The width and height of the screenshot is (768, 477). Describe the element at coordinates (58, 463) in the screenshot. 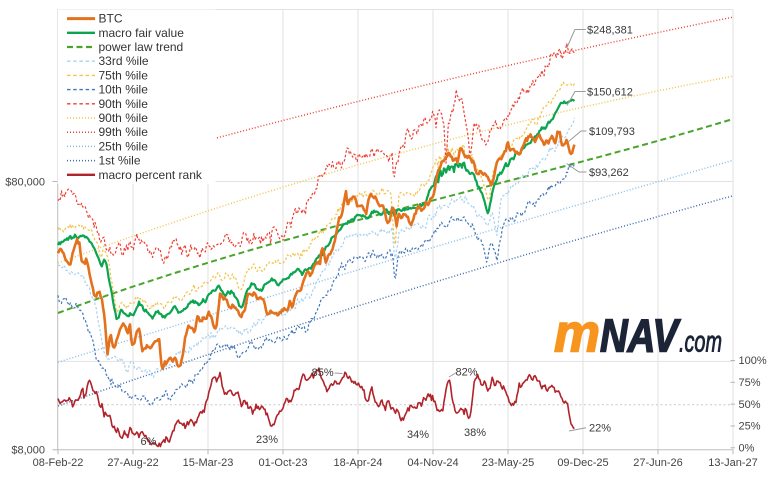

I see `svg-text: 08-Feb-22` at that location.